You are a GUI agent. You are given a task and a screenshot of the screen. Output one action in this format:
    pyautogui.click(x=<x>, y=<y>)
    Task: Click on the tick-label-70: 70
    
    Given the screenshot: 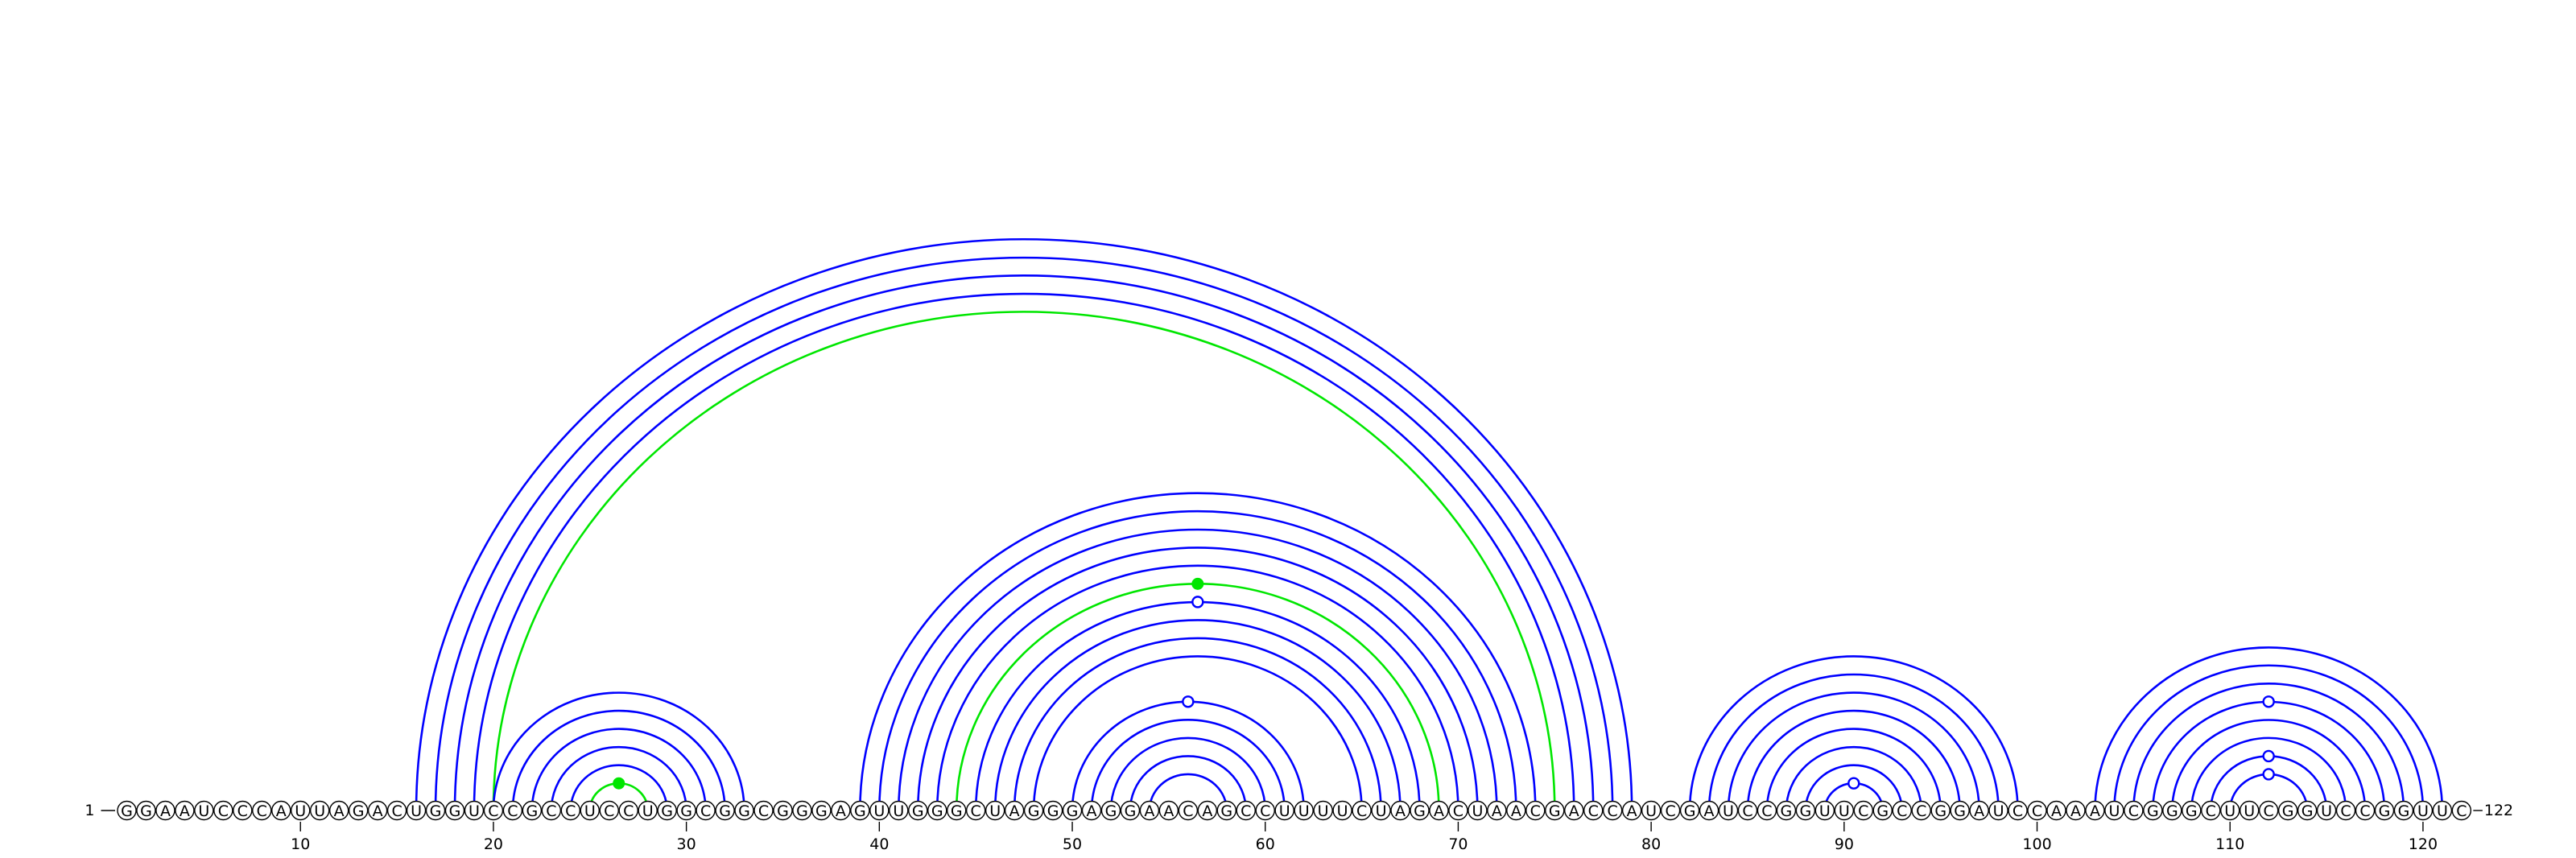 What is the action you would take?
    pyautogui.click(x=1458, y=844)
    